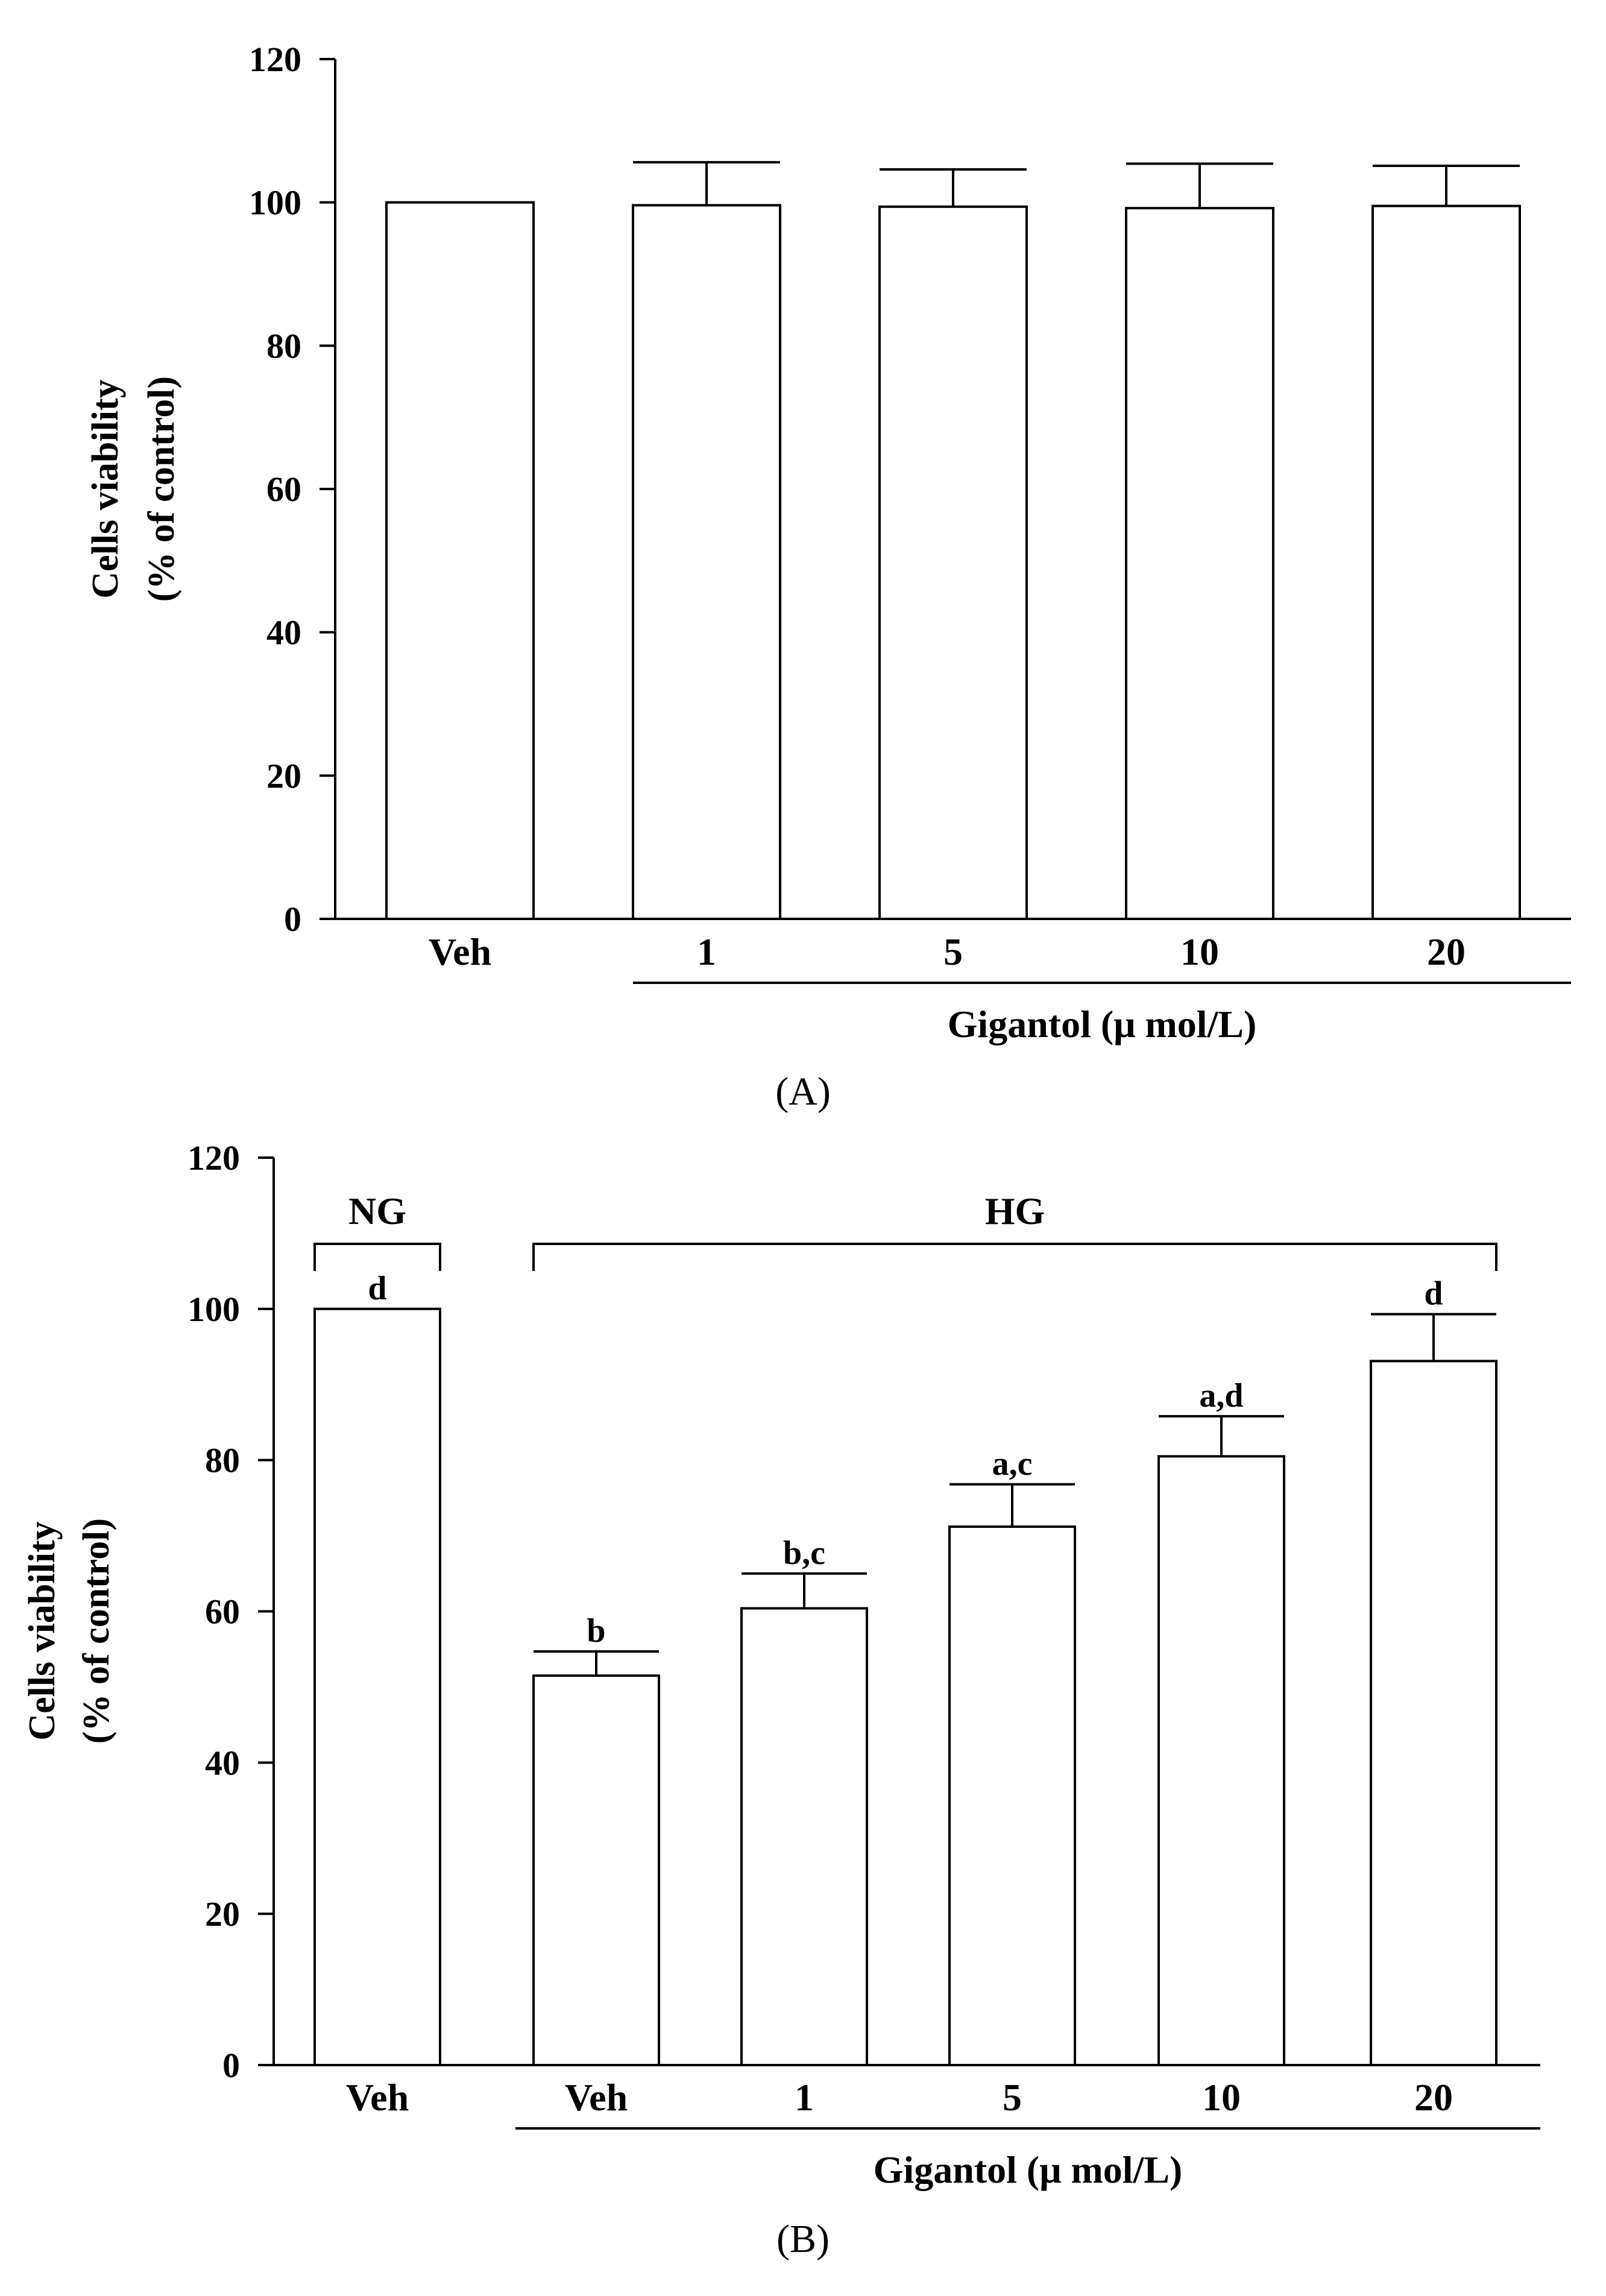 Image resolution: width=1606 pixels, height=2296 pixels. What do you see at coordinates (803, 1092) in the screenshot?
I see `panel-caption: (A)` at bounding box center [803, 1092].